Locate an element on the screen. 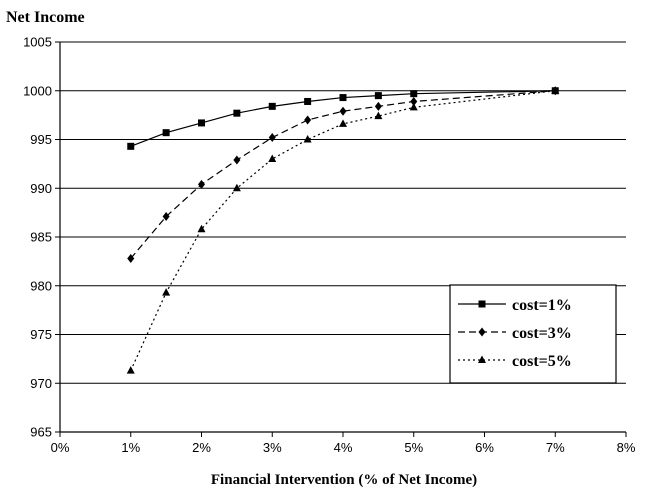  y-tick-label: 970 is located at coordinates (41, 383).